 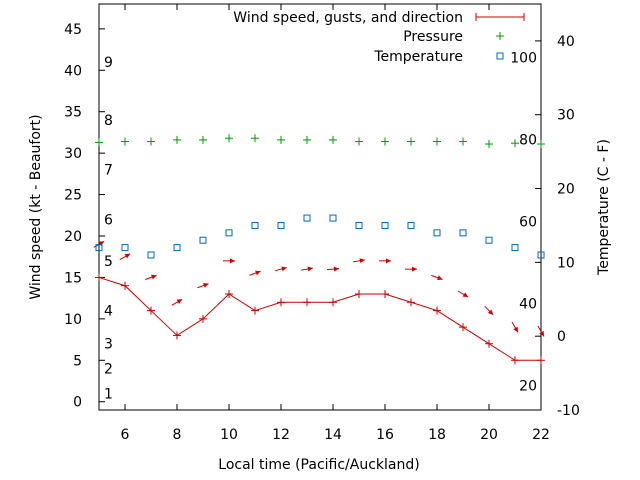 What do you see at coordinates (229, 435) in the screenshot?
I see `x-tick-label: 10` at bounding box center [229, 435].